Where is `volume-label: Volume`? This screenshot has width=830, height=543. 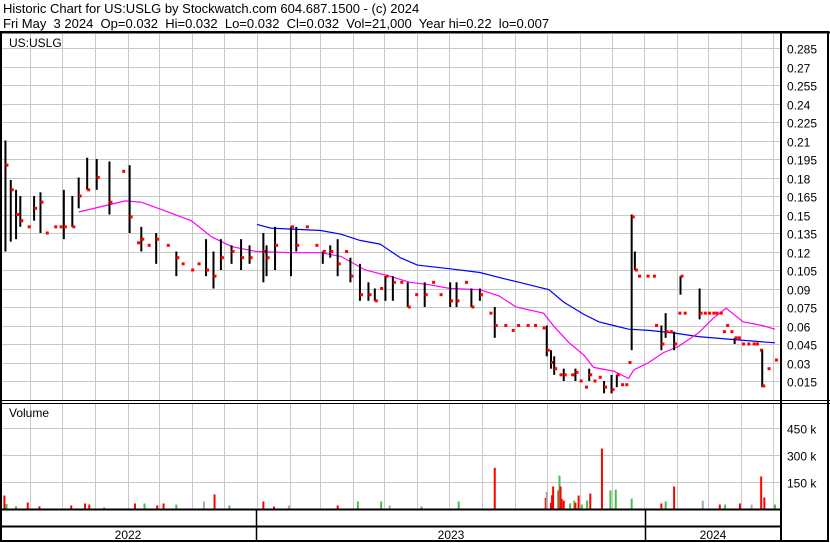
volume-label: Volume is located at coordinates (29, 413).